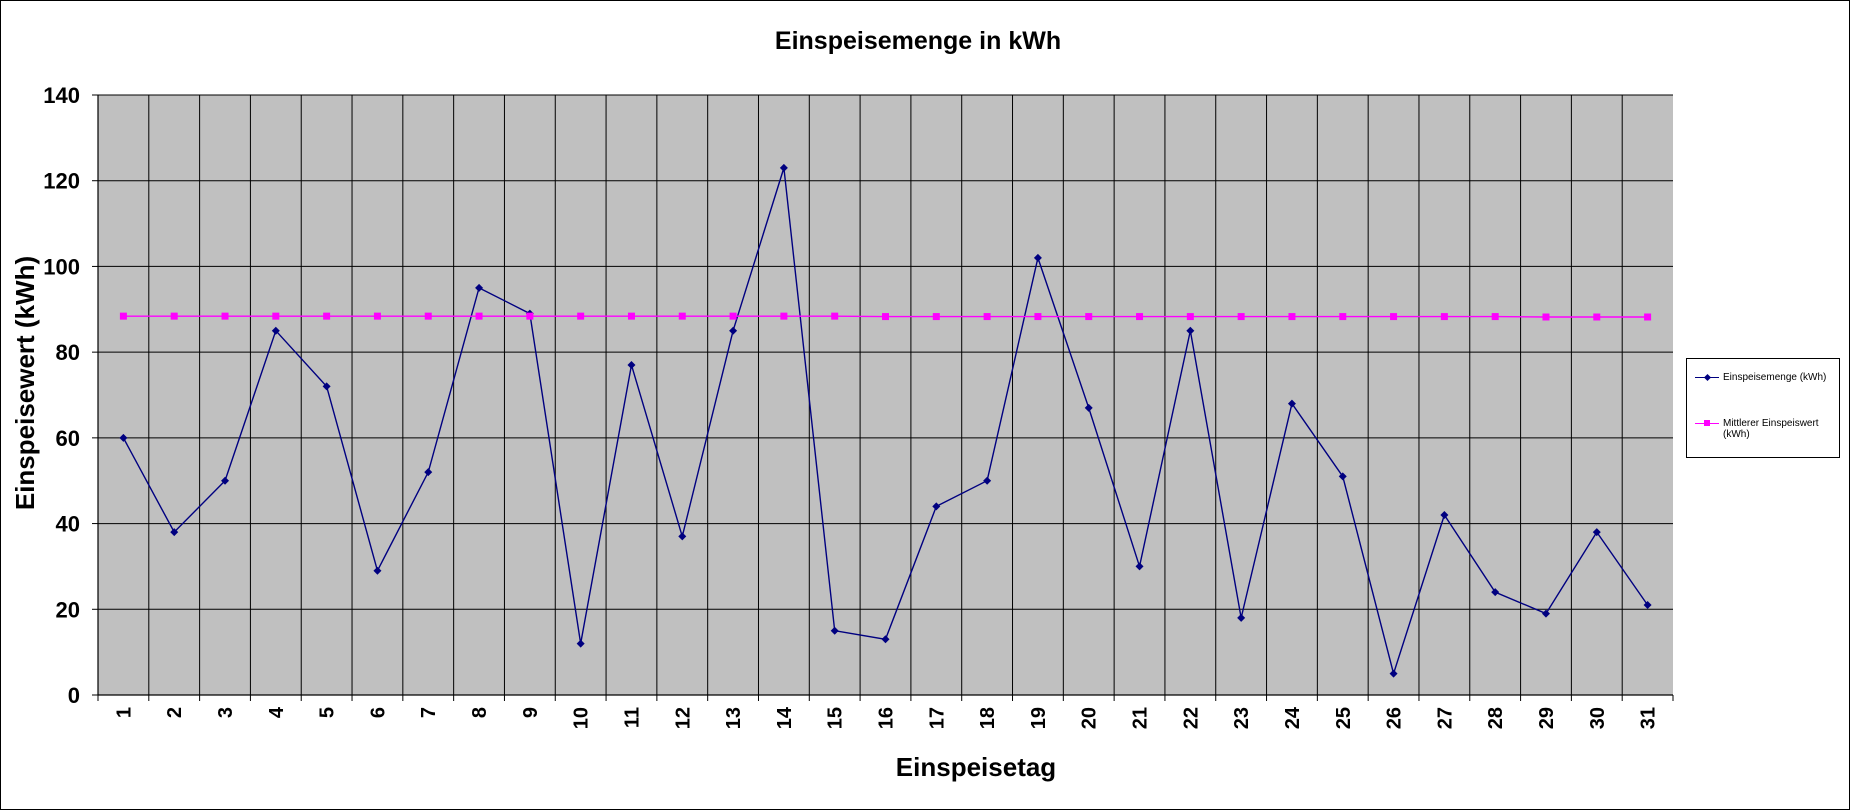  Describe the element at coordinates (1547, 718) in the screenshot. I see `x-tick-label: 29` at that location.